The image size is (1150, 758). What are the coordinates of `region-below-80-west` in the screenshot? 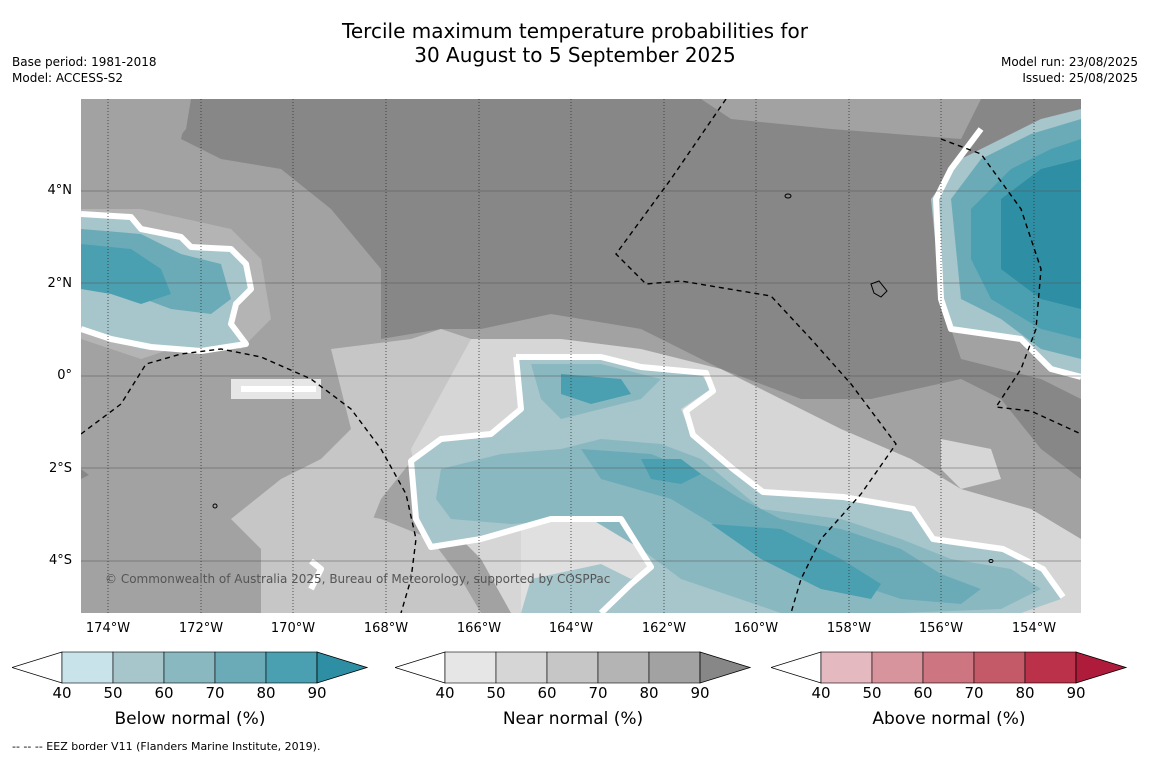 It's located at (126, 274).